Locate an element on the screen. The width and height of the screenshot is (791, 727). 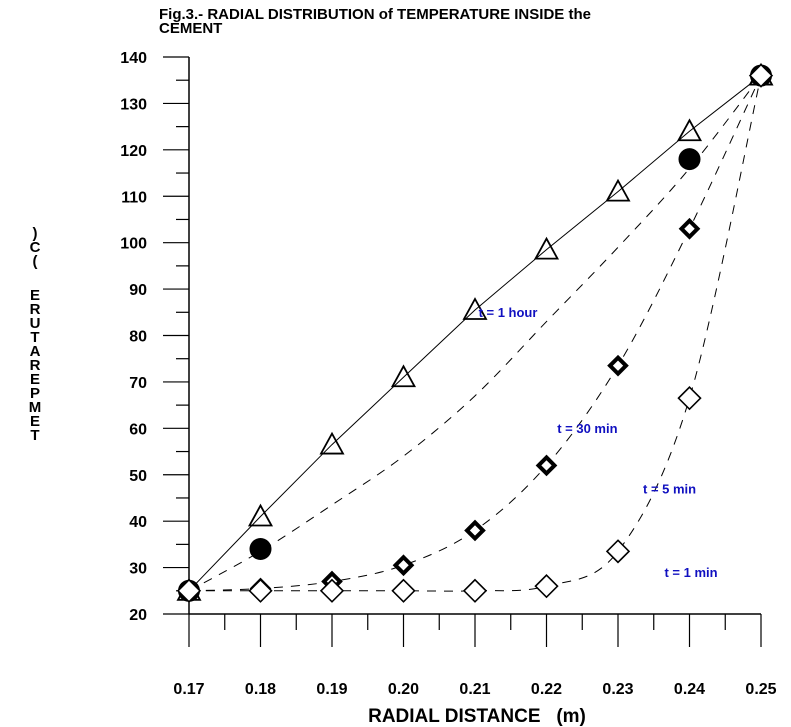
y-tick-label: 120 is located at coordinates (133, 151).